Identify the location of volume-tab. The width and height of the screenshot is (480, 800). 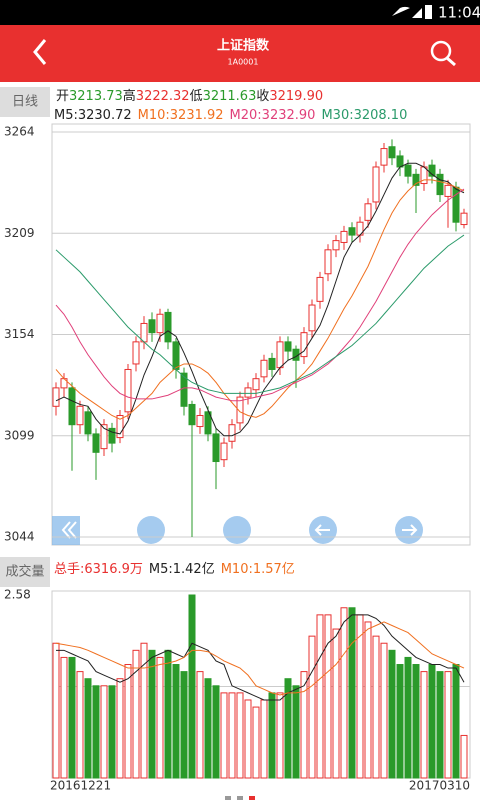
(25, 572).